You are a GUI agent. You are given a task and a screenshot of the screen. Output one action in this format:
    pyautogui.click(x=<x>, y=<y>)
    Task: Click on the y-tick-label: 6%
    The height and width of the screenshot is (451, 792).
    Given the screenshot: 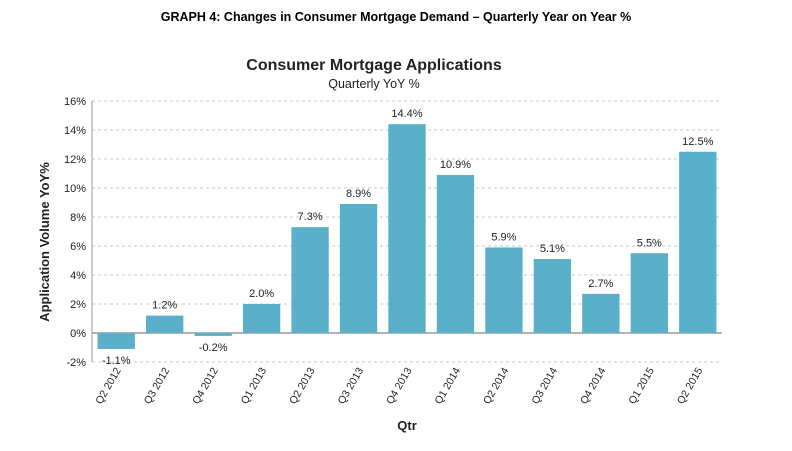 What is the action you would take?
    pyautogui.click(x=78, y=247)
    